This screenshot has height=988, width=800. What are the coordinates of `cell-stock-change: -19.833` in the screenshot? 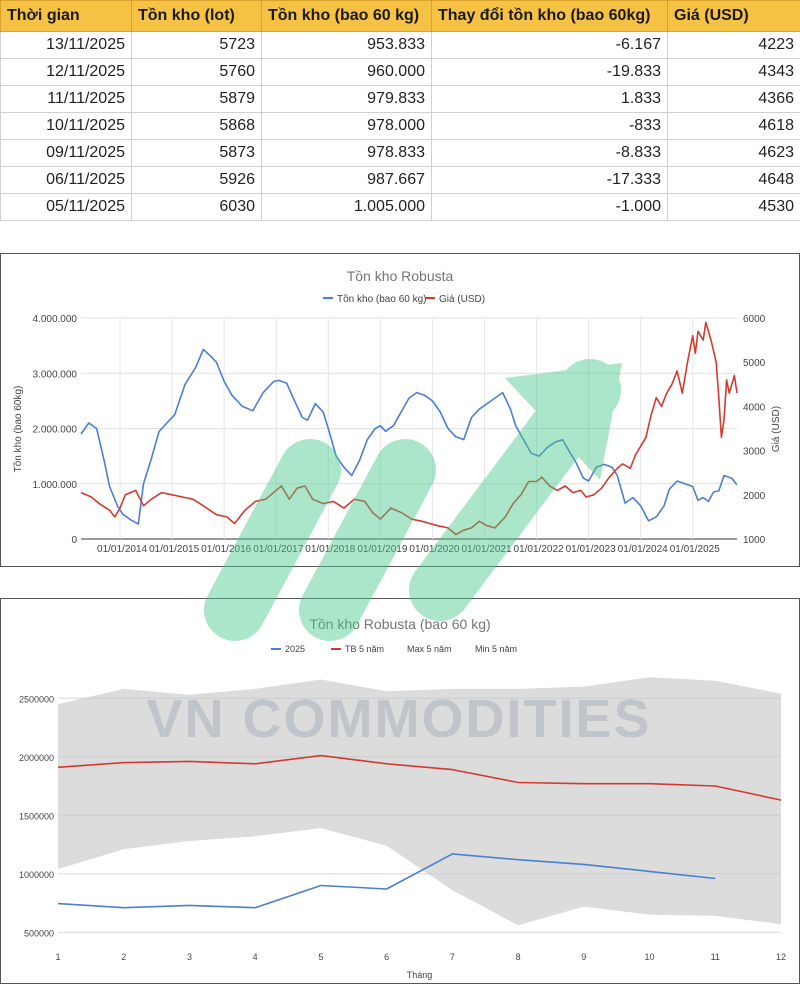 It's located at (550, 72).